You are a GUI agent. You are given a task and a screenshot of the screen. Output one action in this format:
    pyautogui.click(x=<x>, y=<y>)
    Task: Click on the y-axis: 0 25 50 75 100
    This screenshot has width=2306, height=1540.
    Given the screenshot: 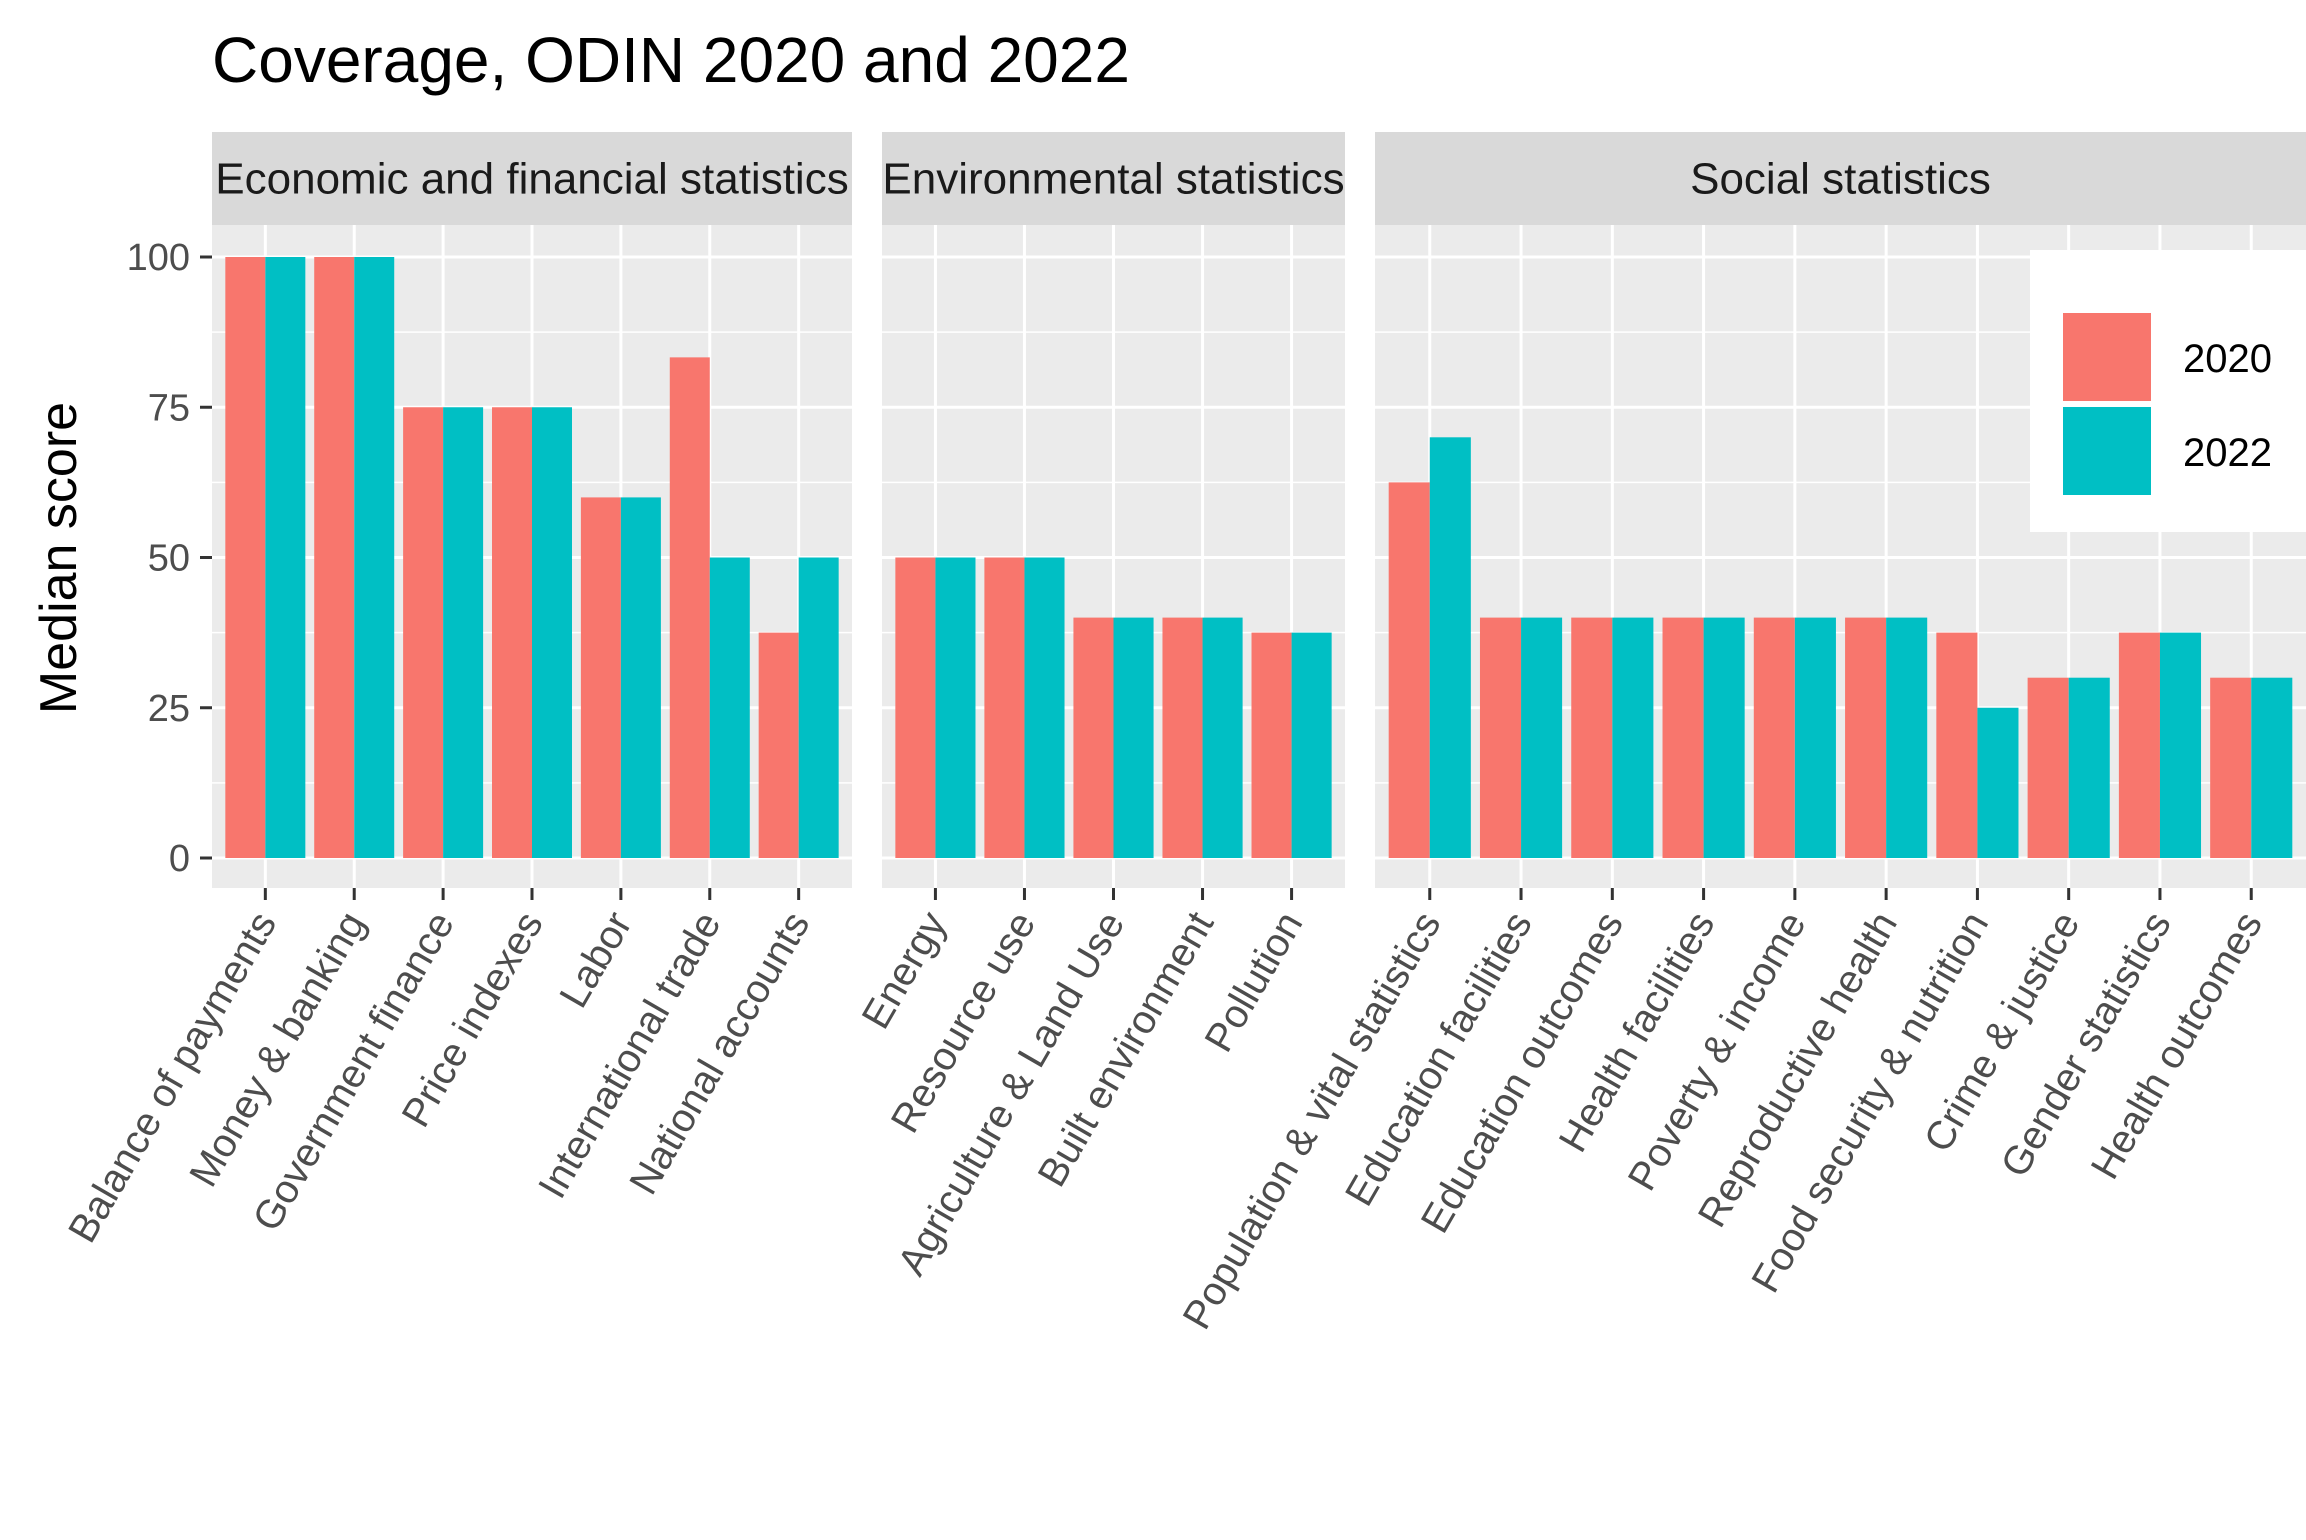 What is the action you would take?
    pyautogui.click(x=169, y=558)
    